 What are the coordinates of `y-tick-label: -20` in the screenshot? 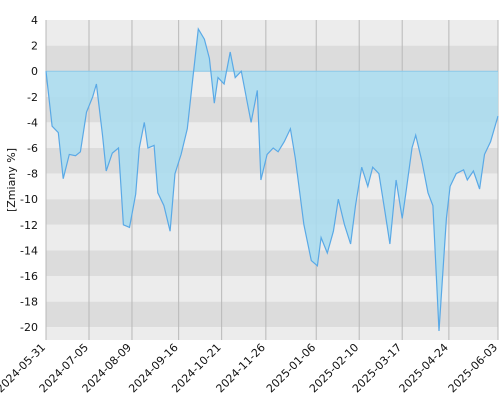 It's located at (29, 327).